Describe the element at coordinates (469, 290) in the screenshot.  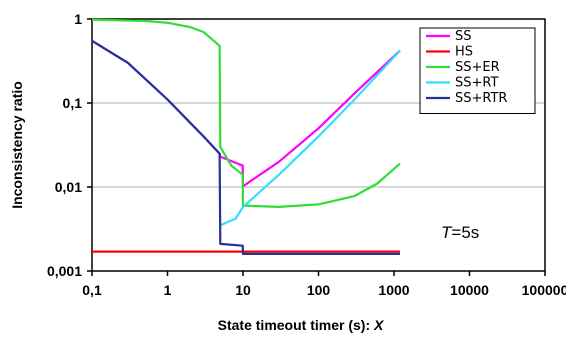
I see `x-tick-label: 10000` at that location.